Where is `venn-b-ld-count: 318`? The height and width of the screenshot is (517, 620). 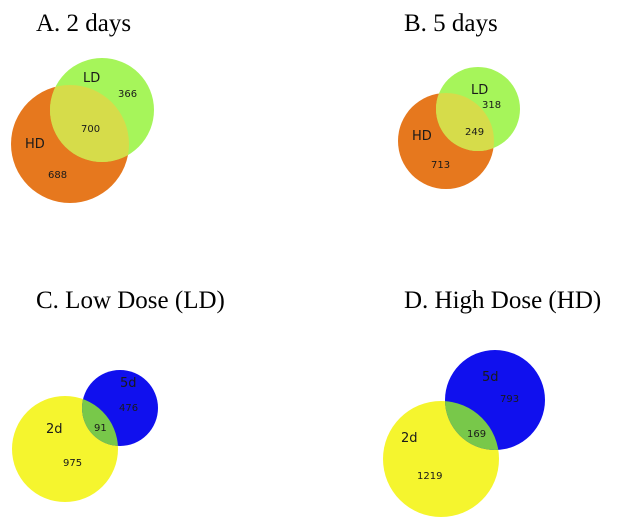
venn-b-ld-count: 318 is located at coordinates (491, 105).